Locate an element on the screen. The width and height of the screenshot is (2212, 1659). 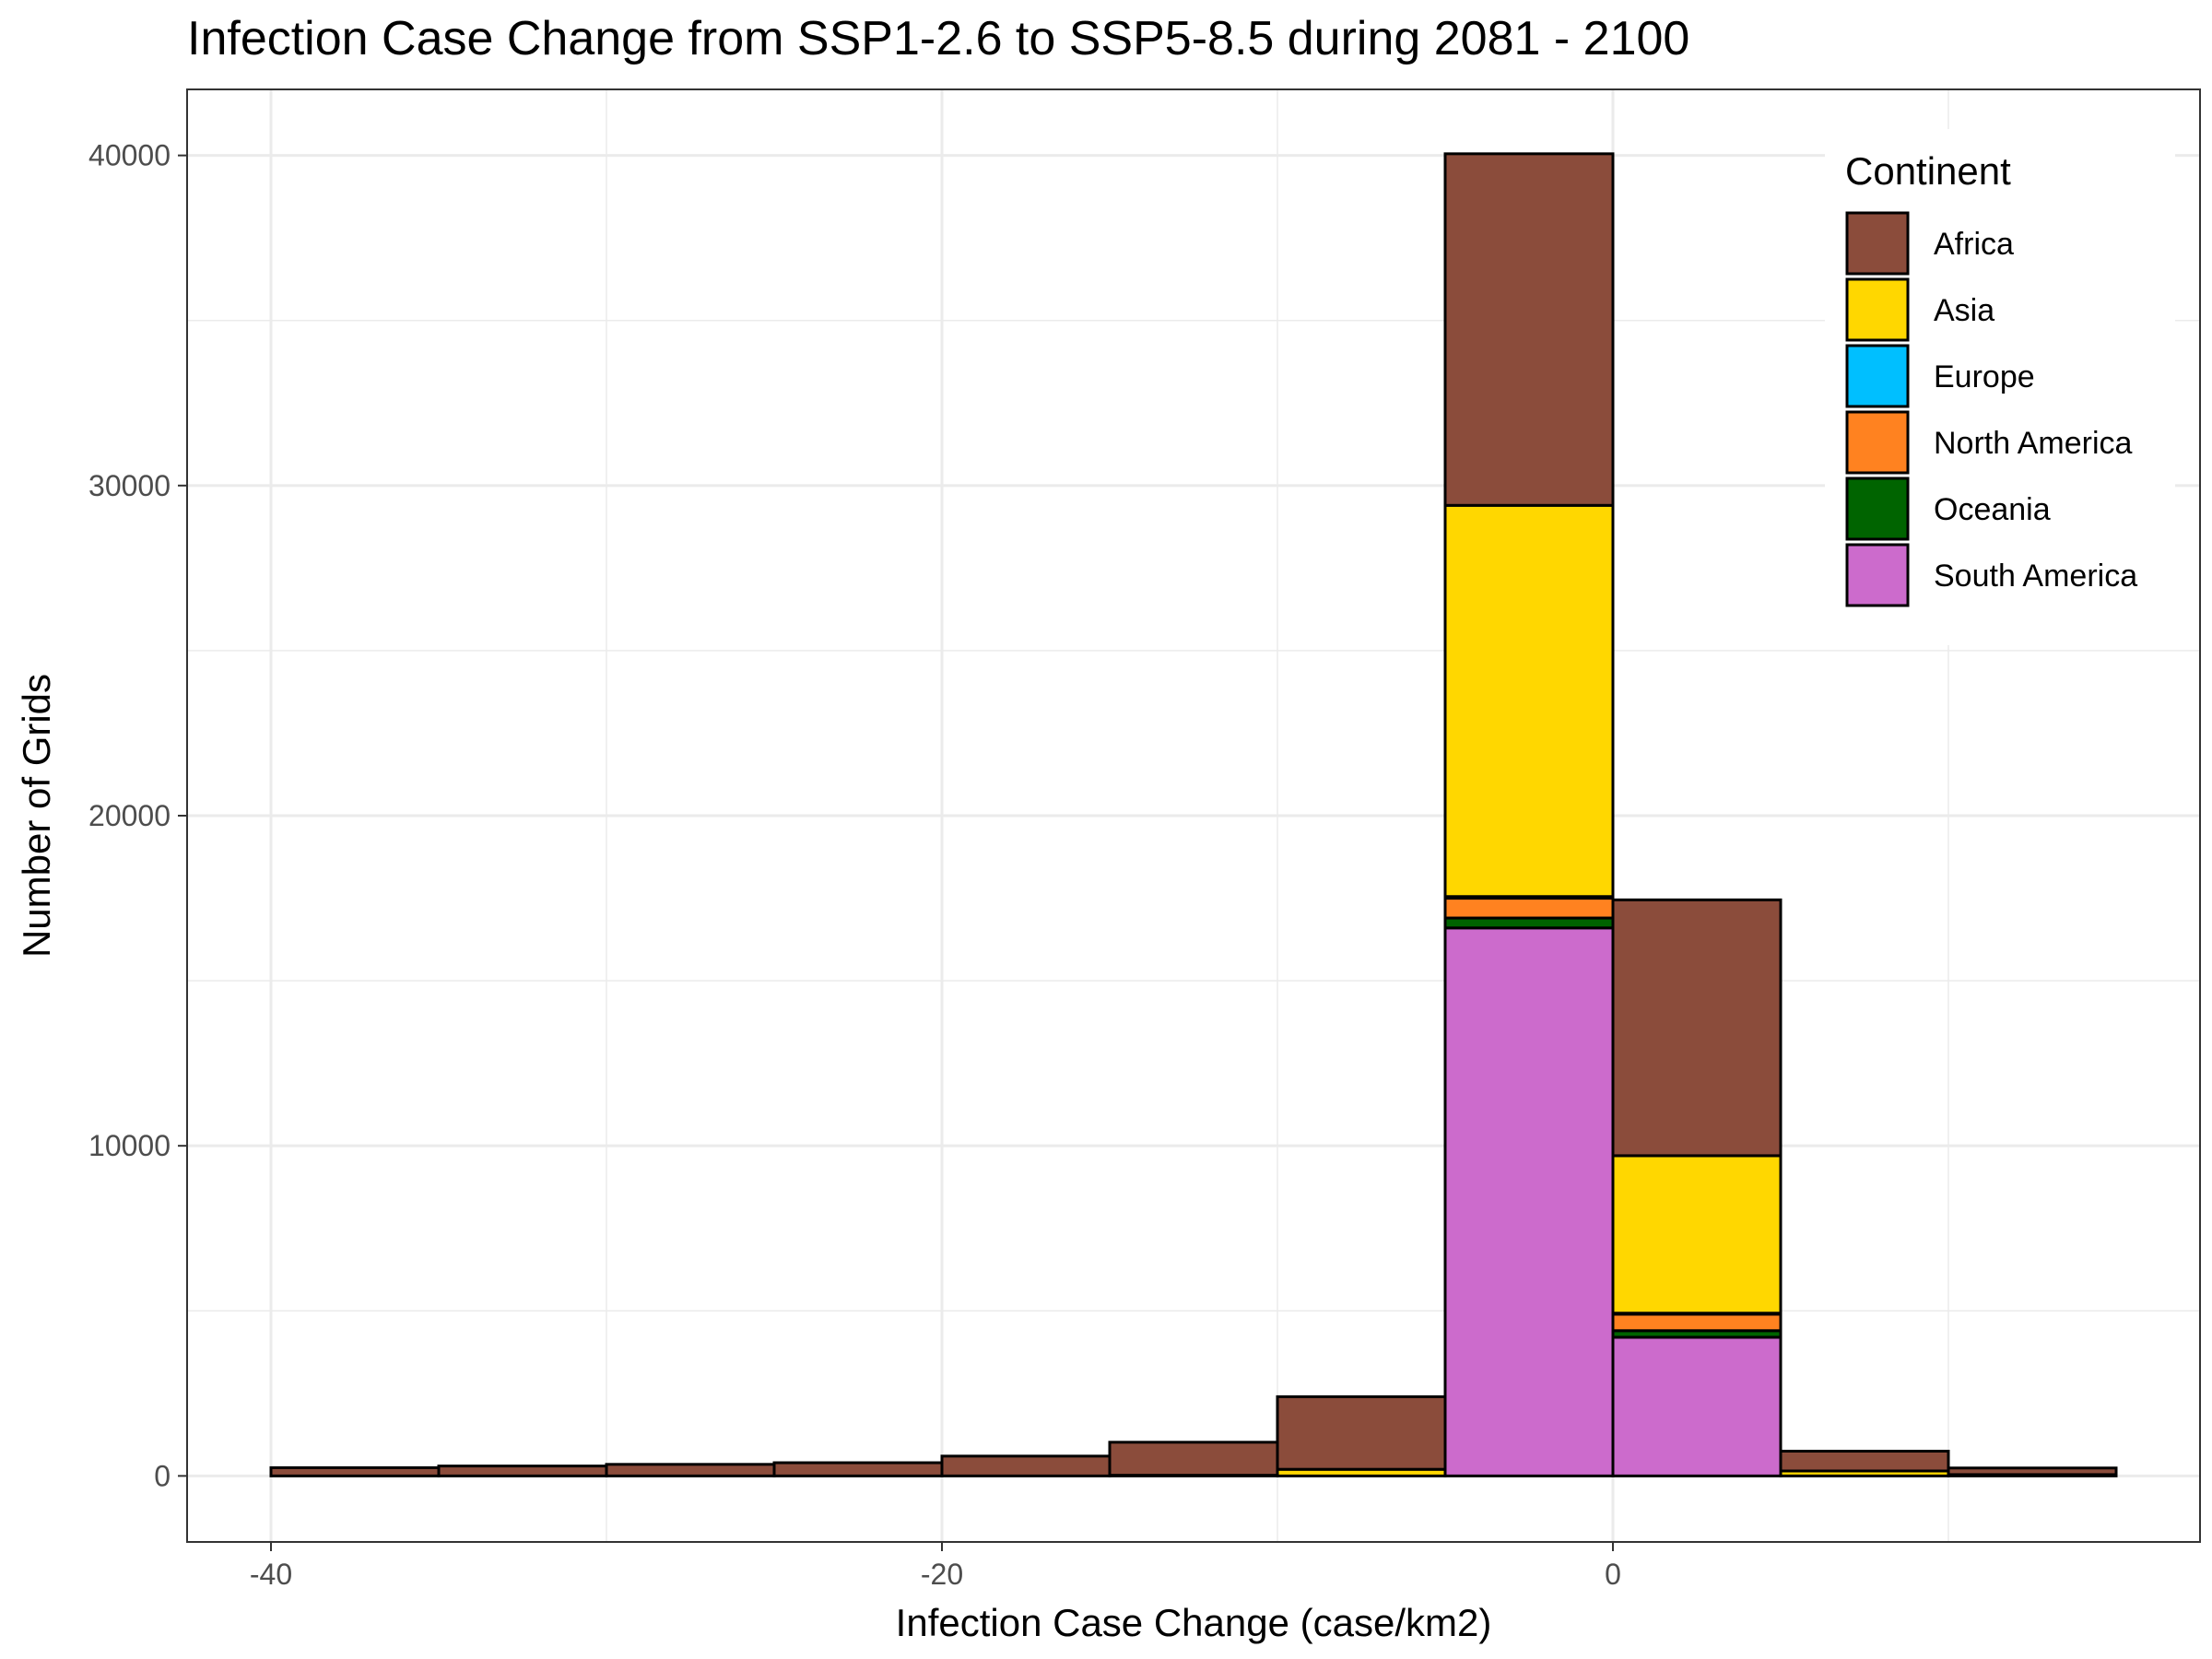
y-tick-label: 30000 is located at coordinates (129, 485).